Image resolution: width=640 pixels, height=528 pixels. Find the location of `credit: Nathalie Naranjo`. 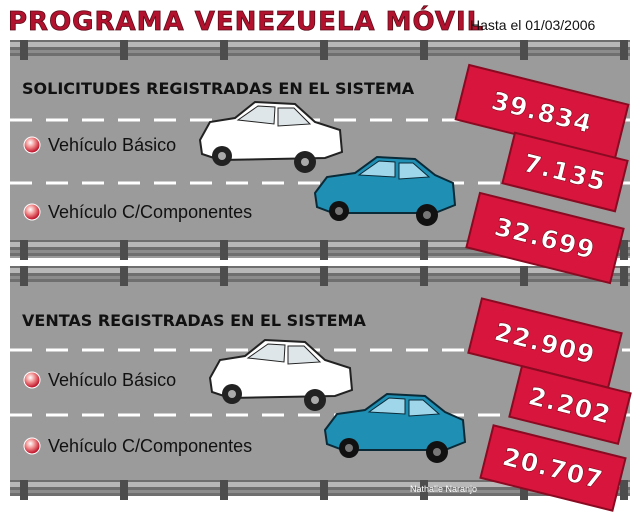

credit: Nathalie Naranjo is located at coordinates (443, 489).